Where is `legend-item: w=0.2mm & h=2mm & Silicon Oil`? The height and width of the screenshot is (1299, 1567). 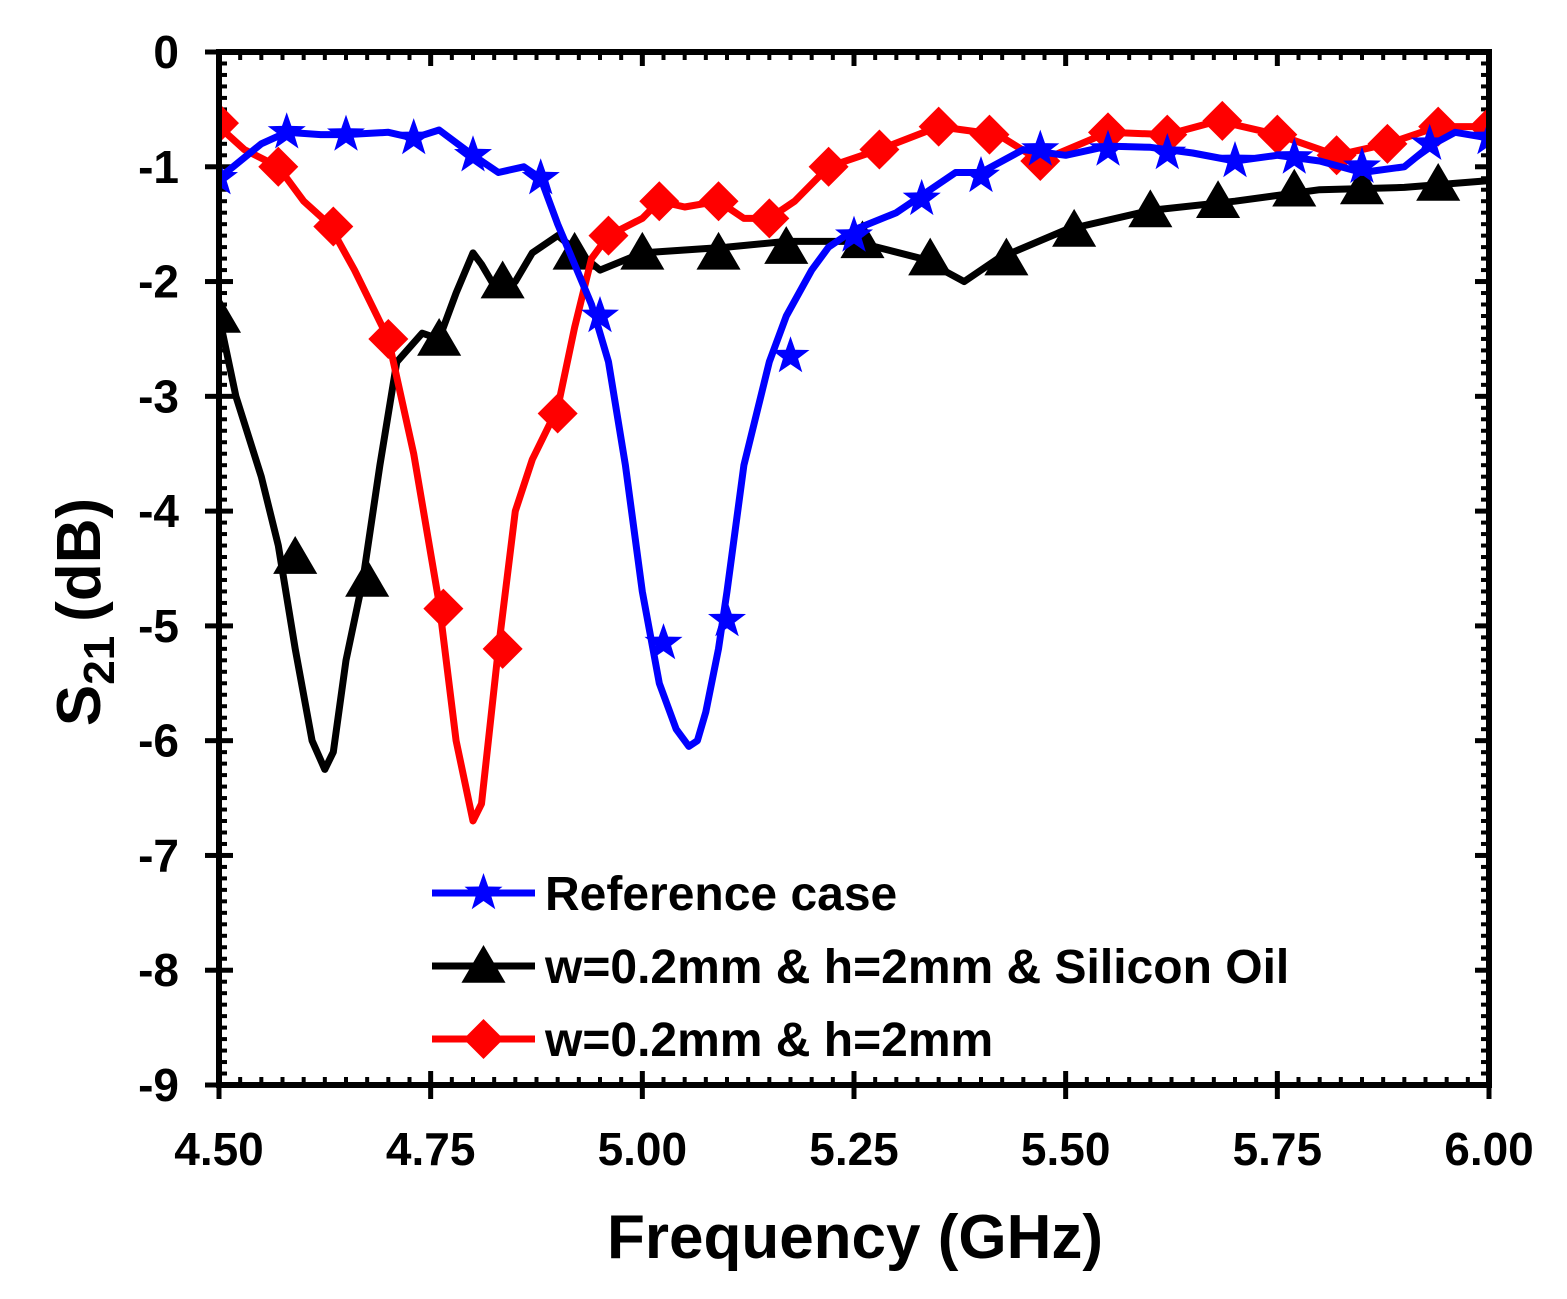 legend-item: w=0.2mm & h=2mm & Silicon Oil is located at coordinates (860, 967).